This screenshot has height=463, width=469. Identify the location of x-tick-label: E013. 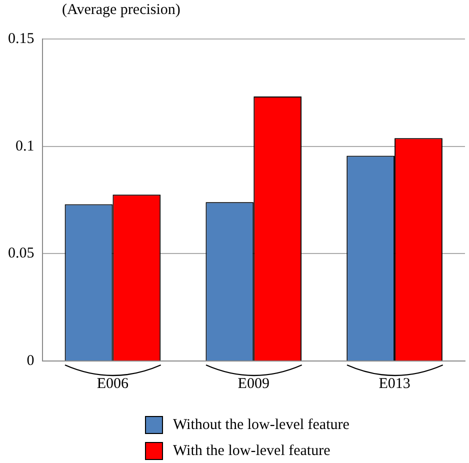
(394, 384).